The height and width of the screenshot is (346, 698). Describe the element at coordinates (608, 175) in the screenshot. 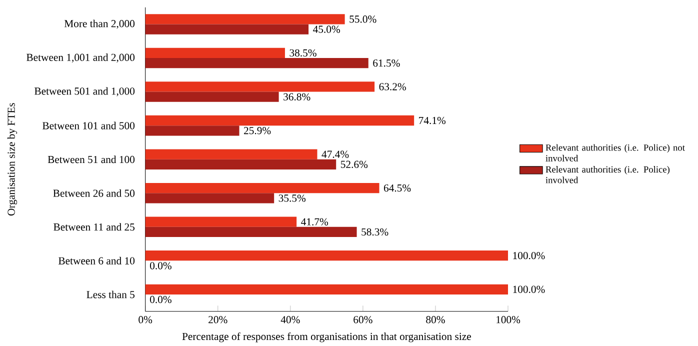

I see `legend-label: Relevant authorities (i.e. Police) involved` at that location.